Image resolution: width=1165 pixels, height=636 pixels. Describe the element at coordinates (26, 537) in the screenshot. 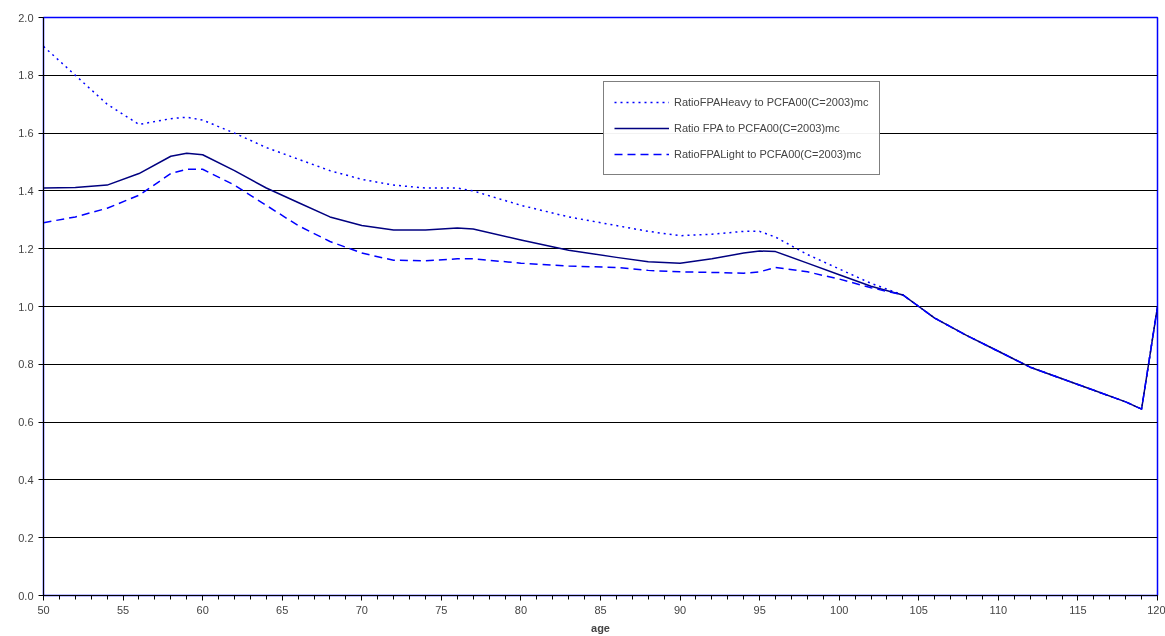

I see `y-tick-label: 0.2` at that location.